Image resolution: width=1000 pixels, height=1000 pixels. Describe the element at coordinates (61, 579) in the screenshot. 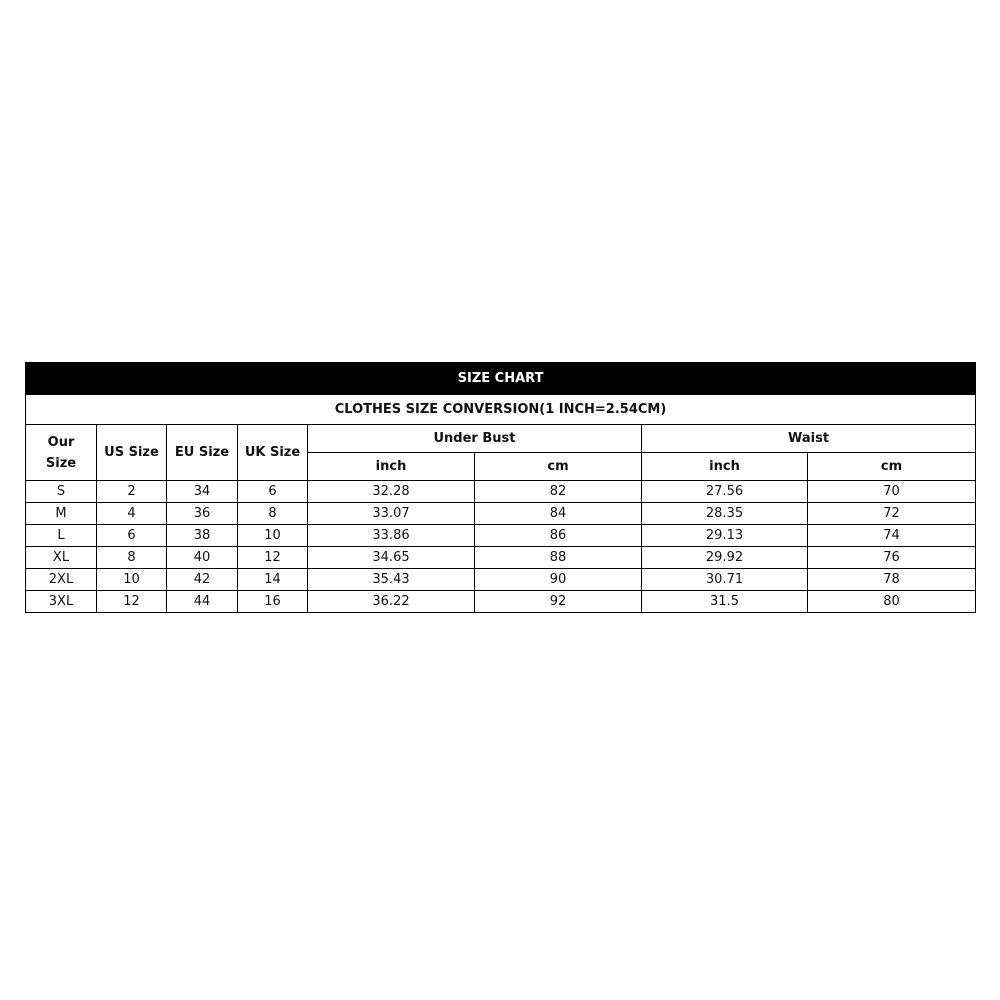

I see `cell-our-size: 2XL` at that location.